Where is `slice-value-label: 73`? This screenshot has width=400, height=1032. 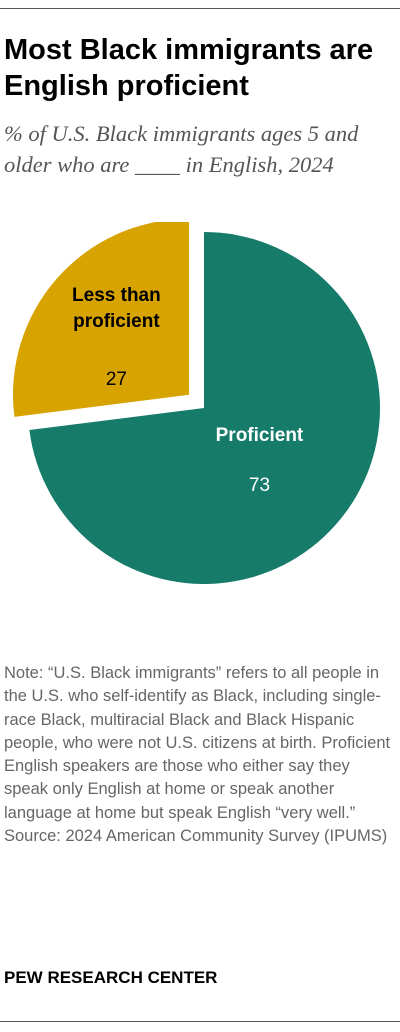 slice-value-label: 73 is located at coordinates (259, 485).